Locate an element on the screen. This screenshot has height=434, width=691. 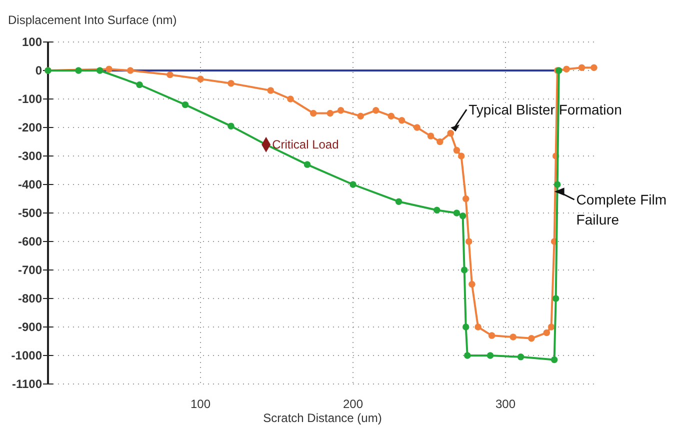
x-axis-title: Scratch Distance (um) is located at coordinates (322, 418).